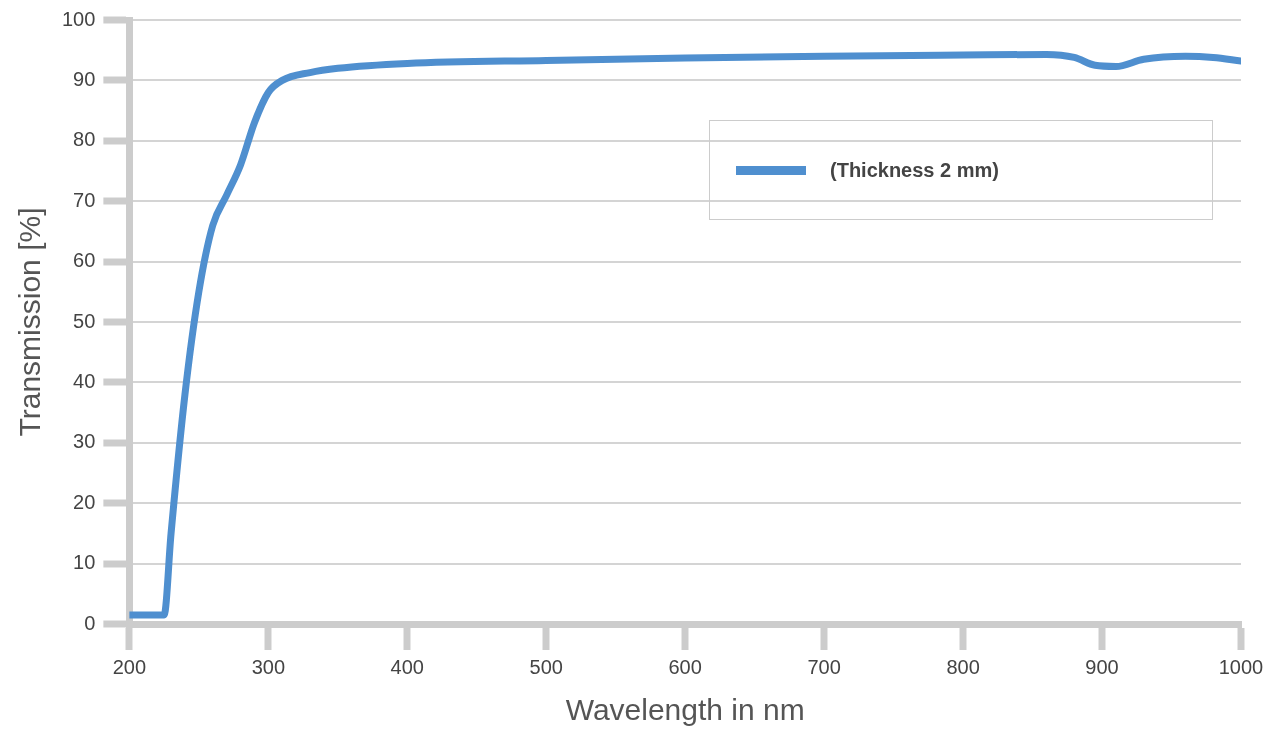 The height and width of the screenshot is (734, 1271). I want to click on y-tick-label: 10, so click(84, 562).